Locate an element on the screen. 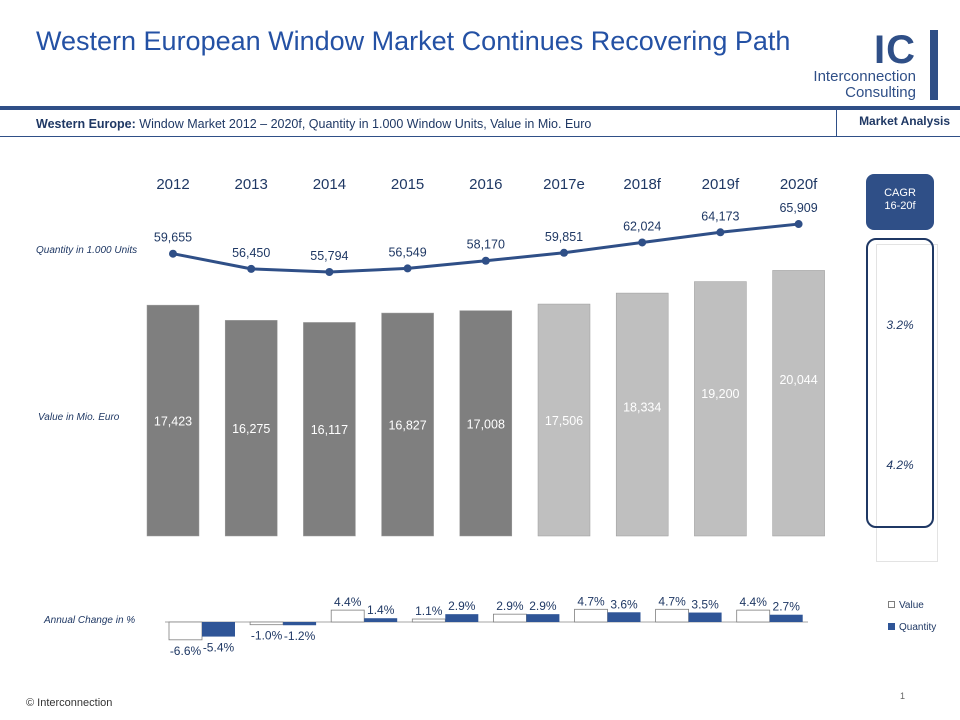  legend-value-label: Value is located at coordinates (911, 605).